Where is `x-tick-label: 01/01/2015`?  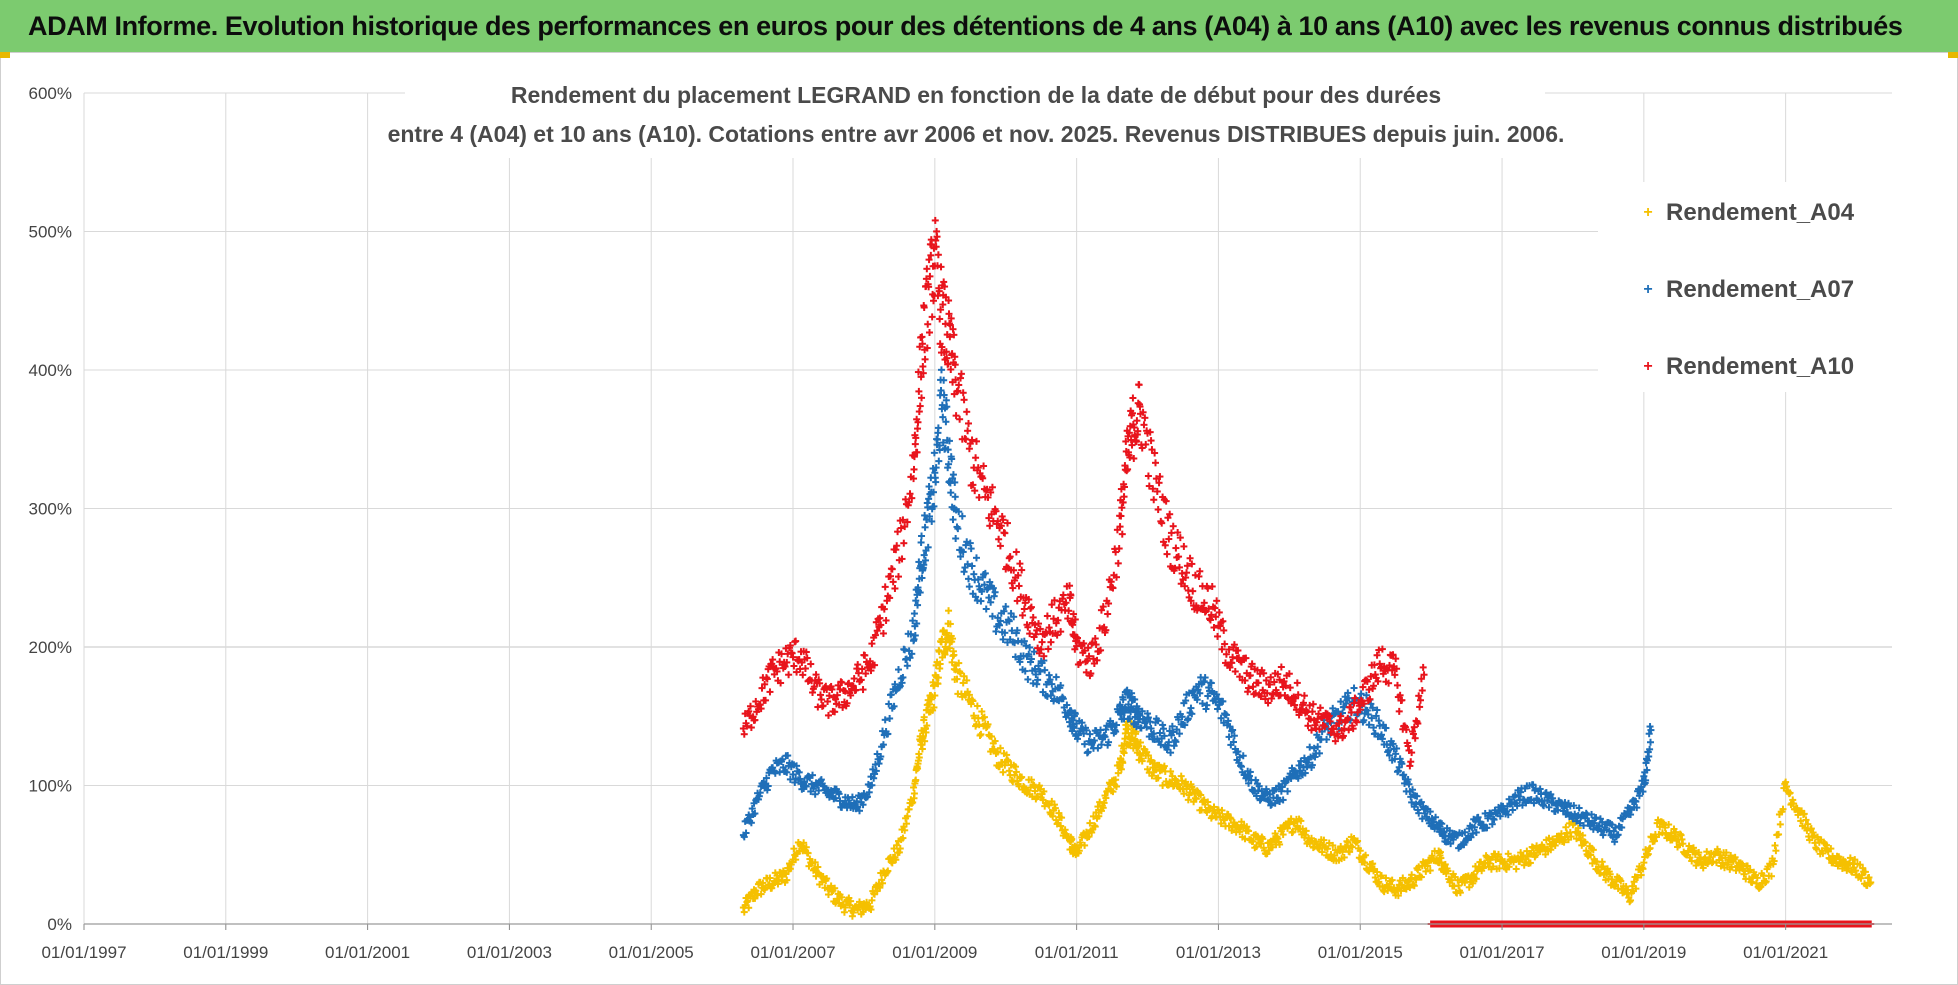
x-tick-label: 01/01/2015 is located at coordinates (1360, 952).